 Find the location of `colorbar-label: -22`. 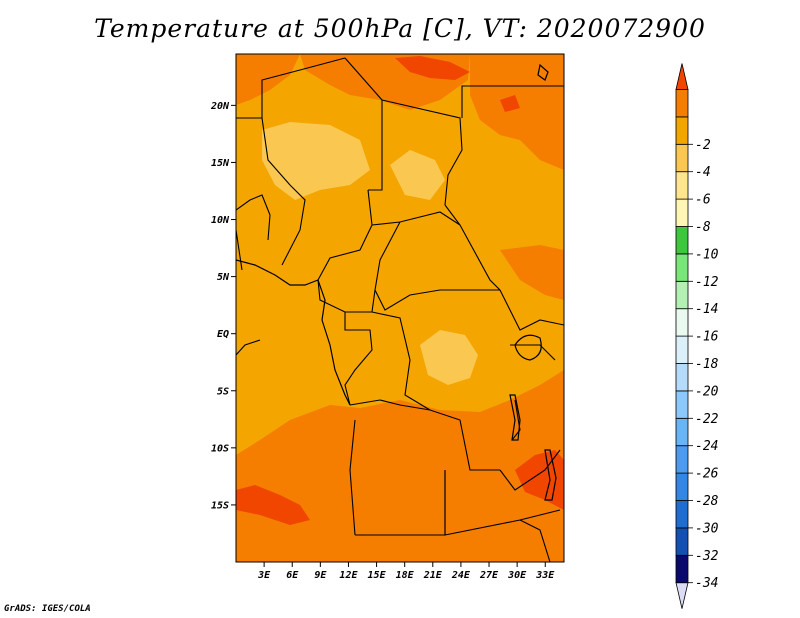

colorbar-label: -22 is located at coordinates (707, 419).